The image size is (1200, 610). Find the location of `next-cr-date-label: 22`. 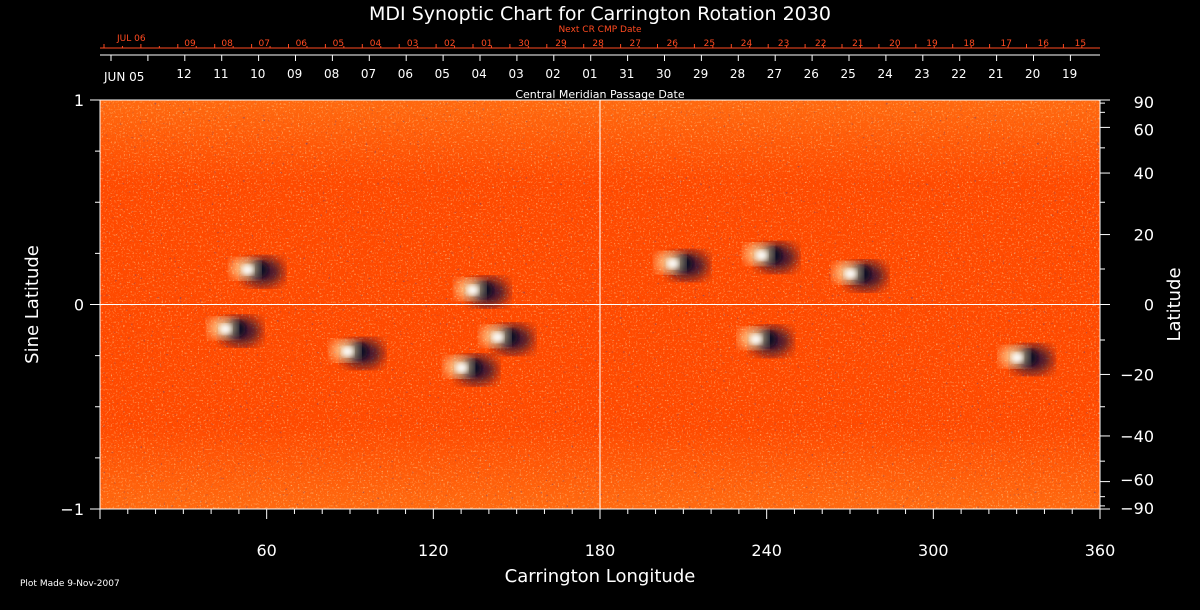

next-cr-date-label: 22 is located at coordinates (820, 44).